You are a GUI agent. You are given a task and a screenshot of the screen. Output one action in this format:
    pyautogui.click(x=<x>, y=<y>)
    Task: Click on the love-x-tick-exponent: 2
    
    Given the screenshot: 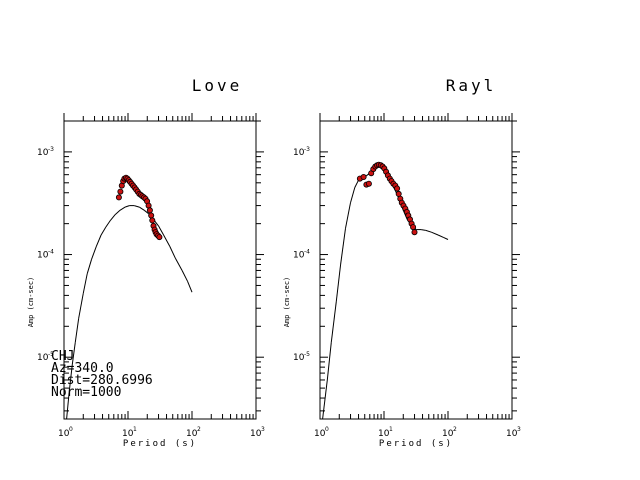 What is the action you would take?
    pyautogui.click(x=199, y=429)
    